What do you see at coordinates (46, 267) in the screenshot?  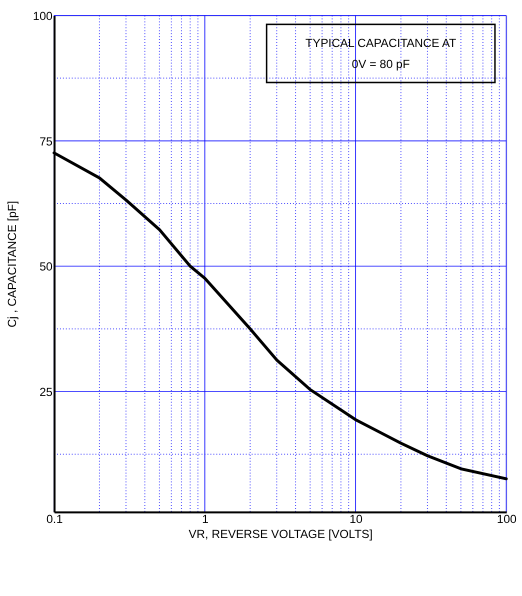 I see `y-tick-label: 50` at bounding box center [46, 267].